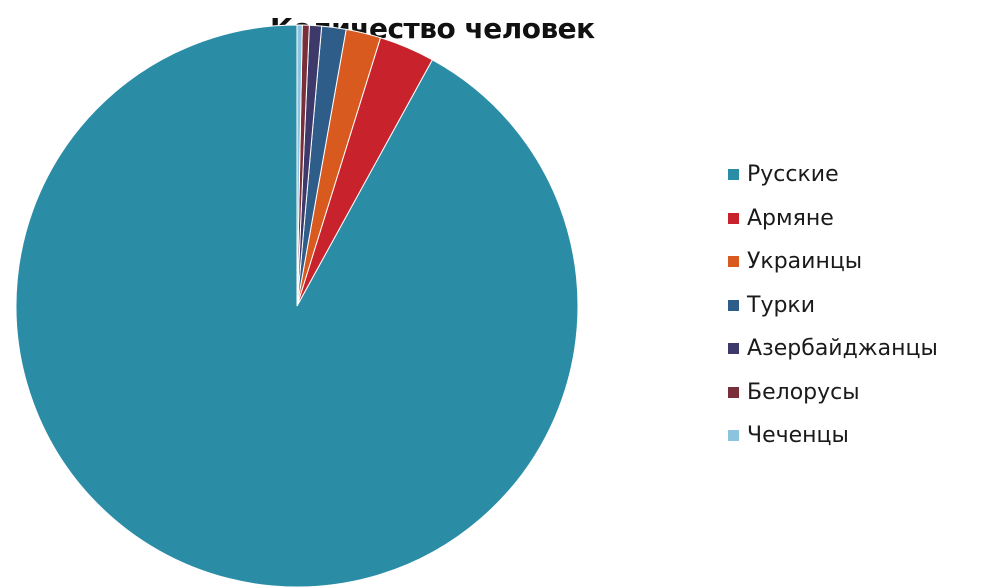  I want to click on legend-label: Белорусы, so click(803, 392).